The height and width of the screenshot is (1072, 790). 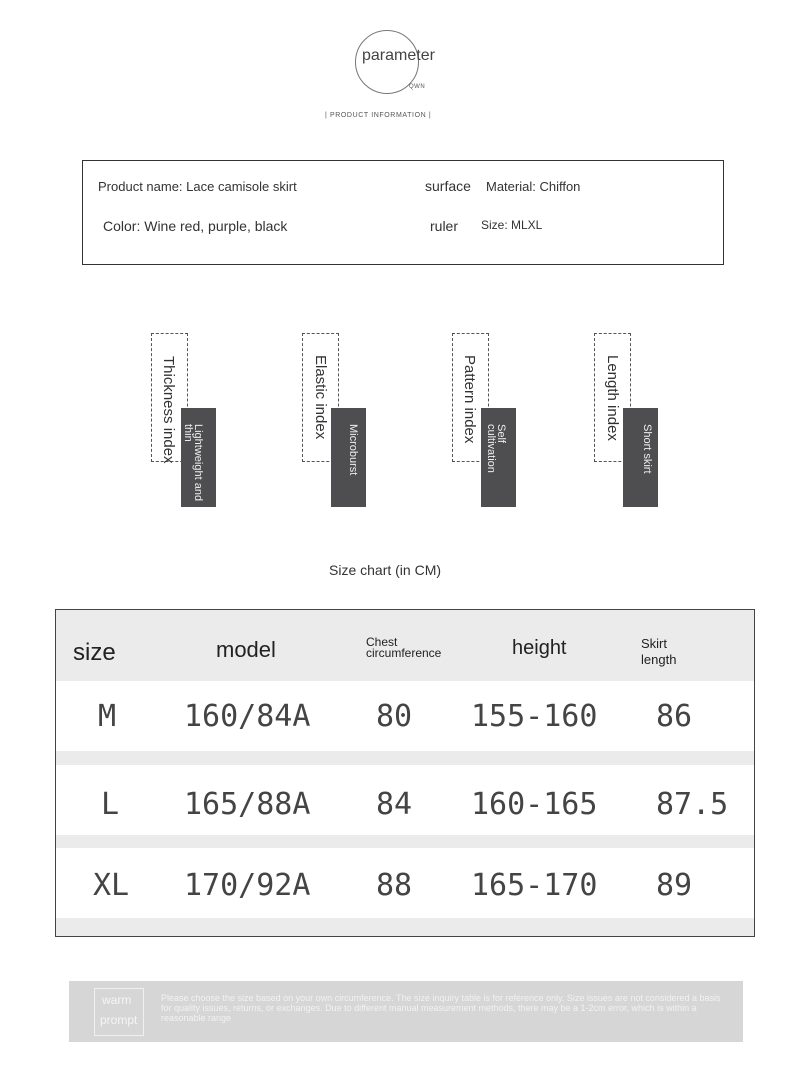 I want to click on cell-skirt-length: 87.5, so click(x=692, y=804).